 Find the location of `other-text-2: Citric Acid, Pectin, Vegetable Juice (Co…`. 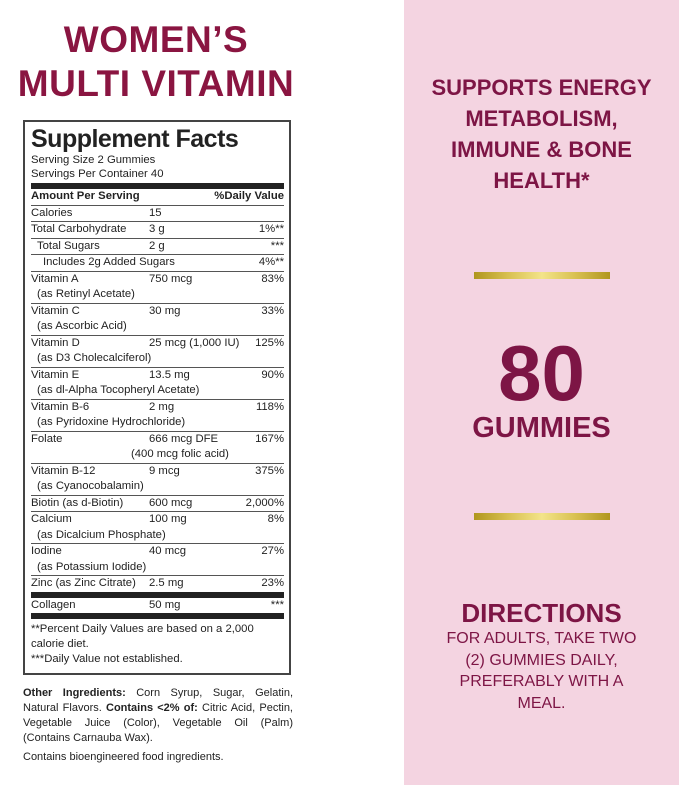

other-text-2: Citric Acid, Pectin, Vegetable Juice (Co… is located at coordinates (158, 723).